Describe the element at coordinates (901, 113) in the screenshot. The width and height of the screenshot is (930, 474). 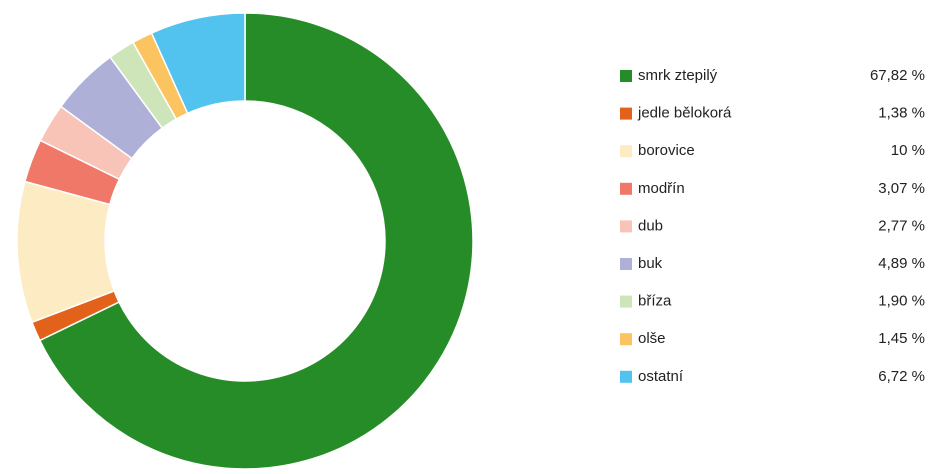
I see `value-label: 1,38 %` at that location.